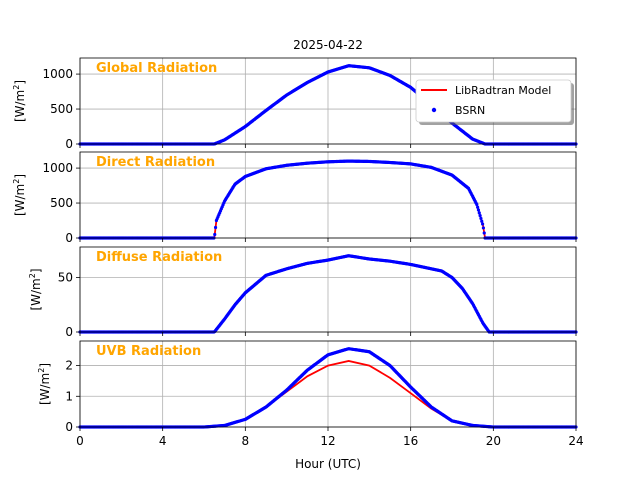 This screenshot has height=480, width=640. I want to click on legend: LibRadtran Model BSRN, so click(494, 102).